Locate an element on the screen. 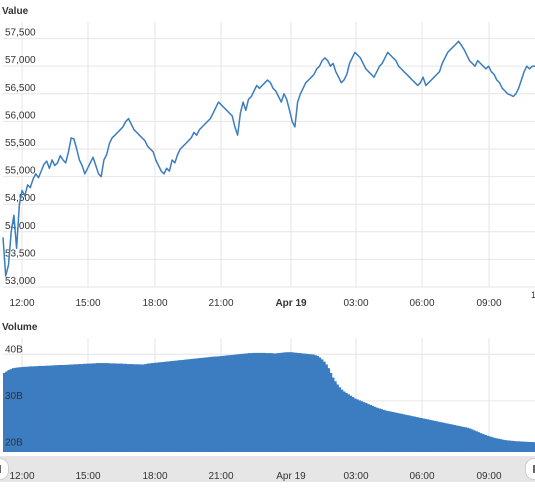  volume-y-tick-label: 30B is located at coordinates (14, 396).